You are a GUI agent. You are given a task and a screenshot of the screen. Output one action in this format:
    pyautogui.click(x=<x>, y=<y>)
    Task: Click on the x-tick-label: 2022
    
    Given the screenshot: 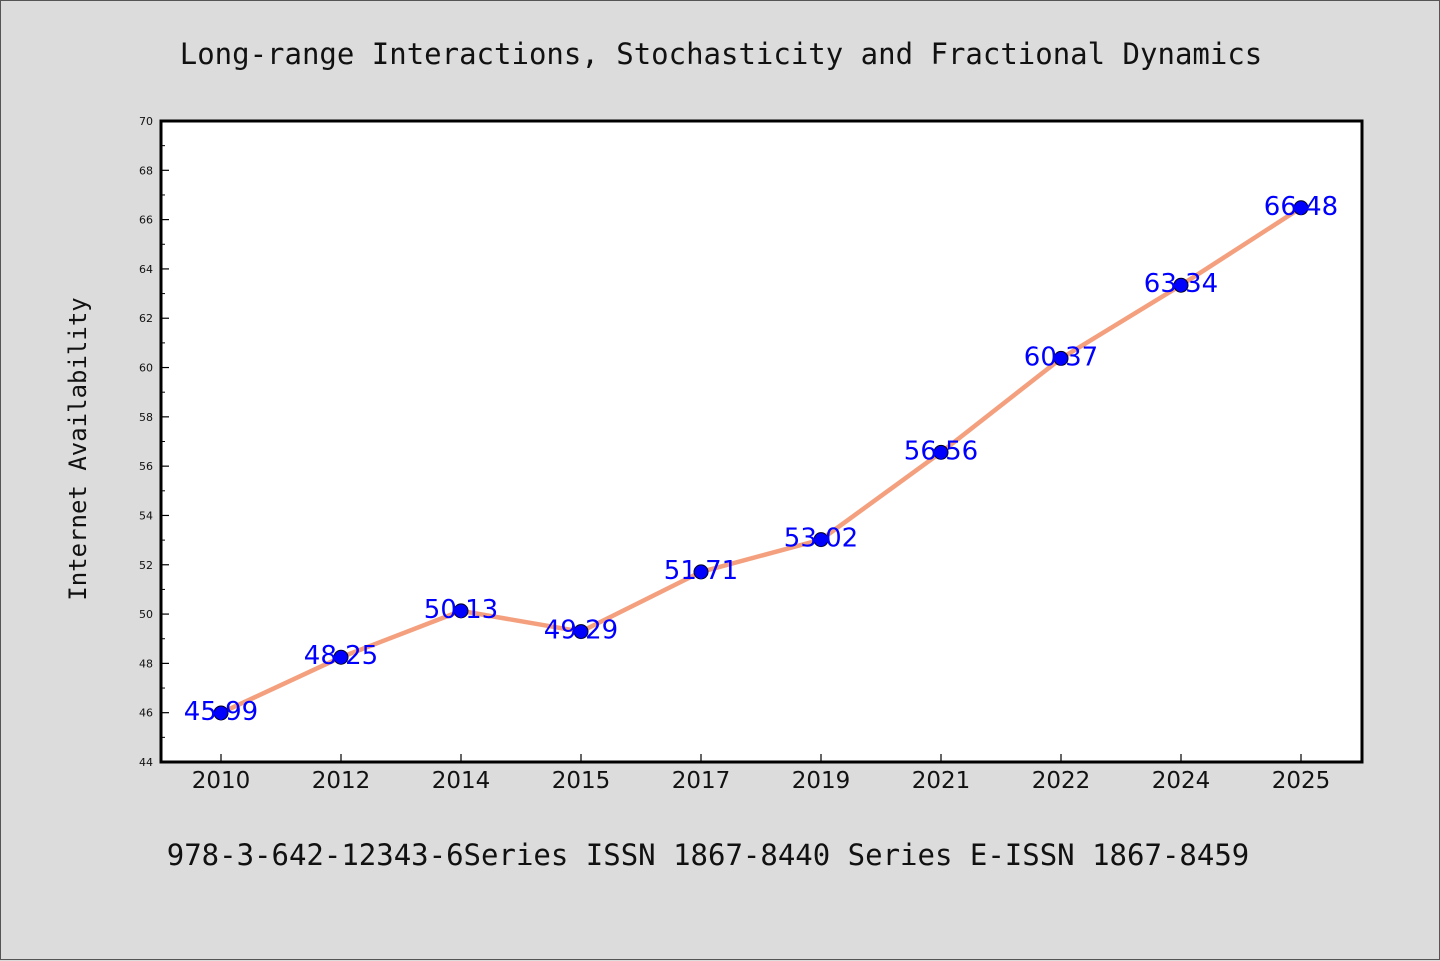 What is the action you would take?
    pyautogui.click(x=1061, y=781)
    